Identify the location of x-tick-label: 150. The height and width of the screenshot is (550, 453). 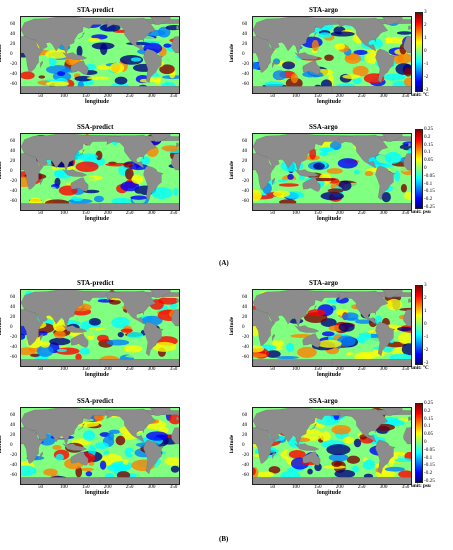
(85, 487).